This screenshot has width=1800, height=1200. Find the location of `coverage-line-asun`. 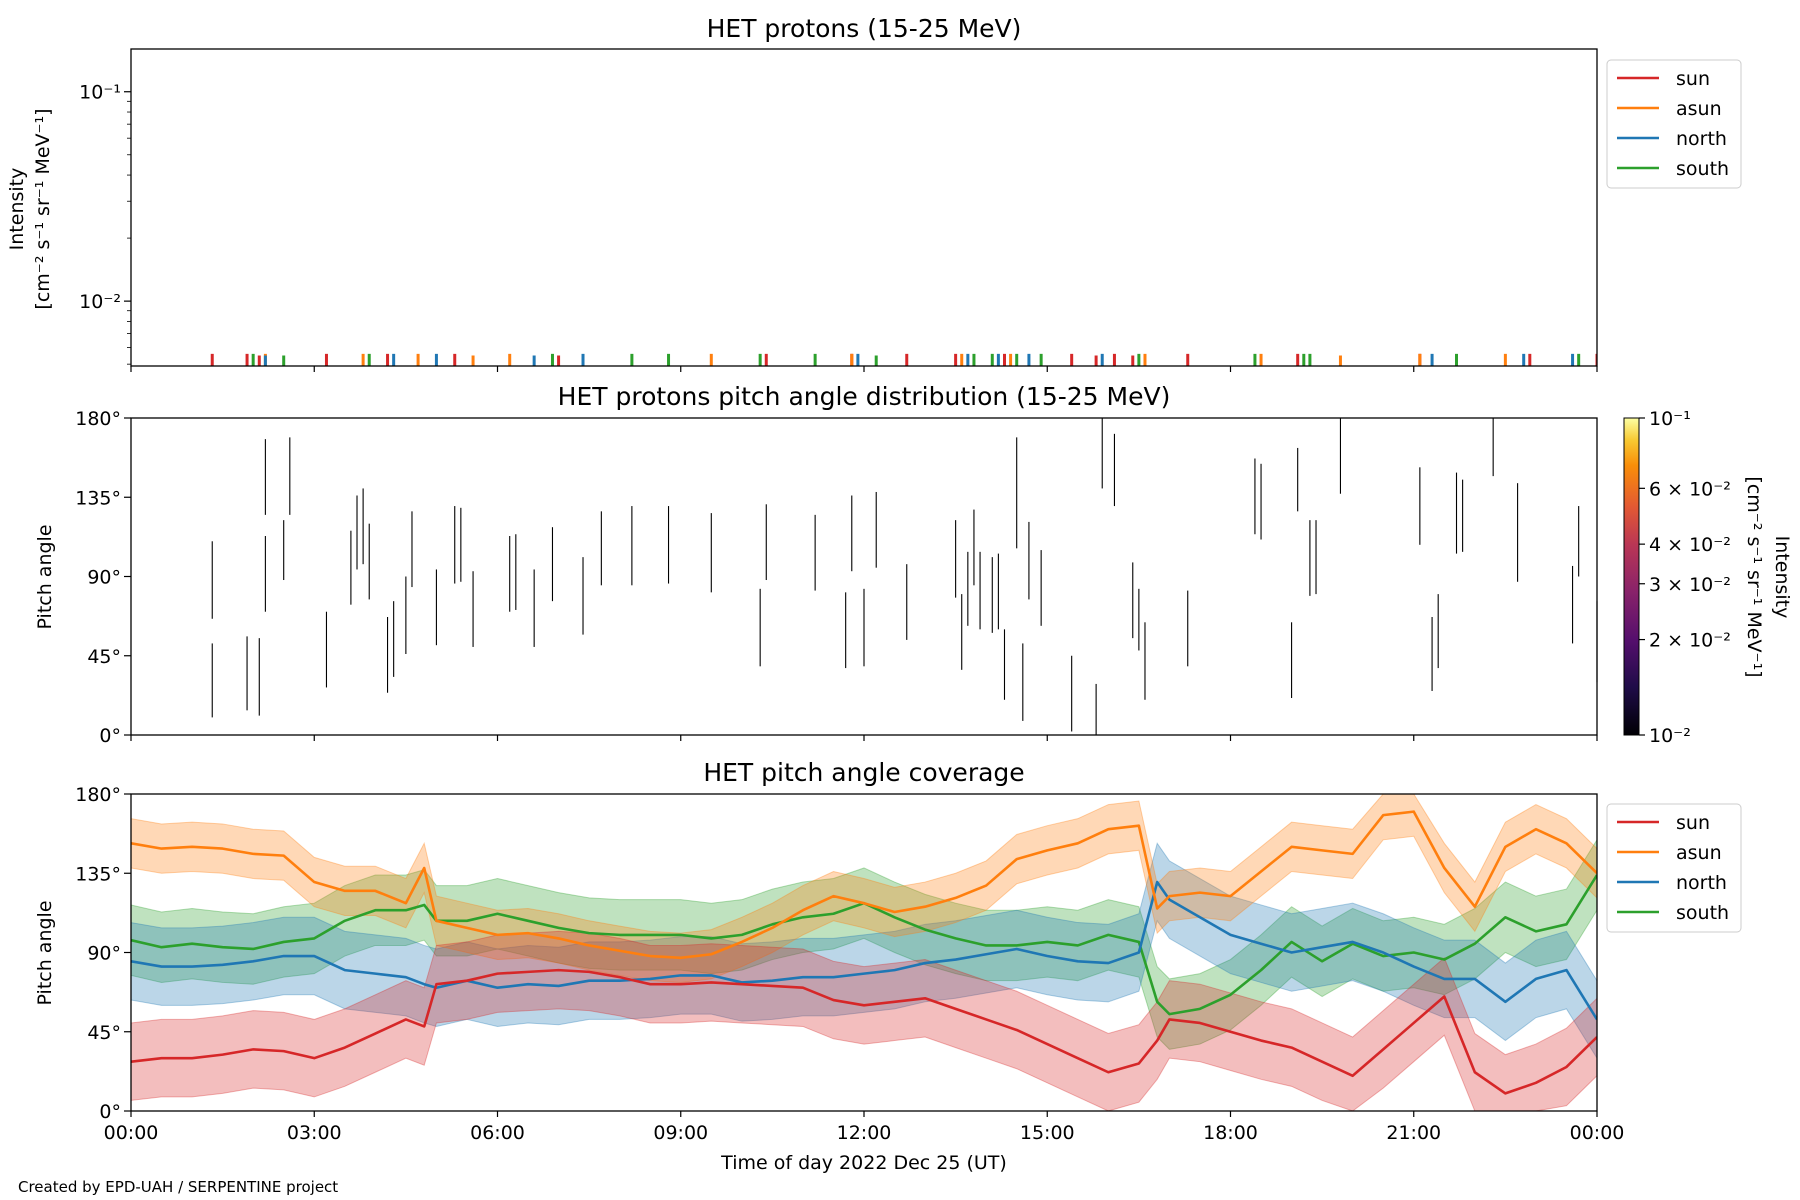

coverage-line-asun is located at coordinates (864, 885).